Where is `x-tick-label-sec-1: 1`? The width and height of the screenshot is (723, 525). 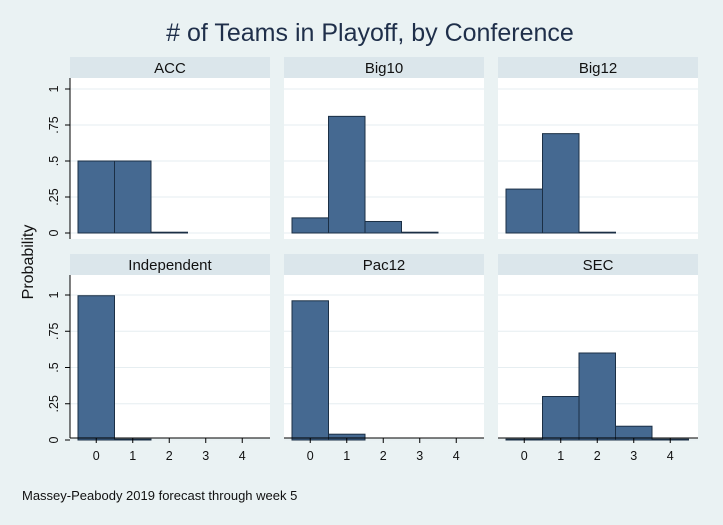
x-tick-label-sec-1: 1 is located at coordinates (560, 456).